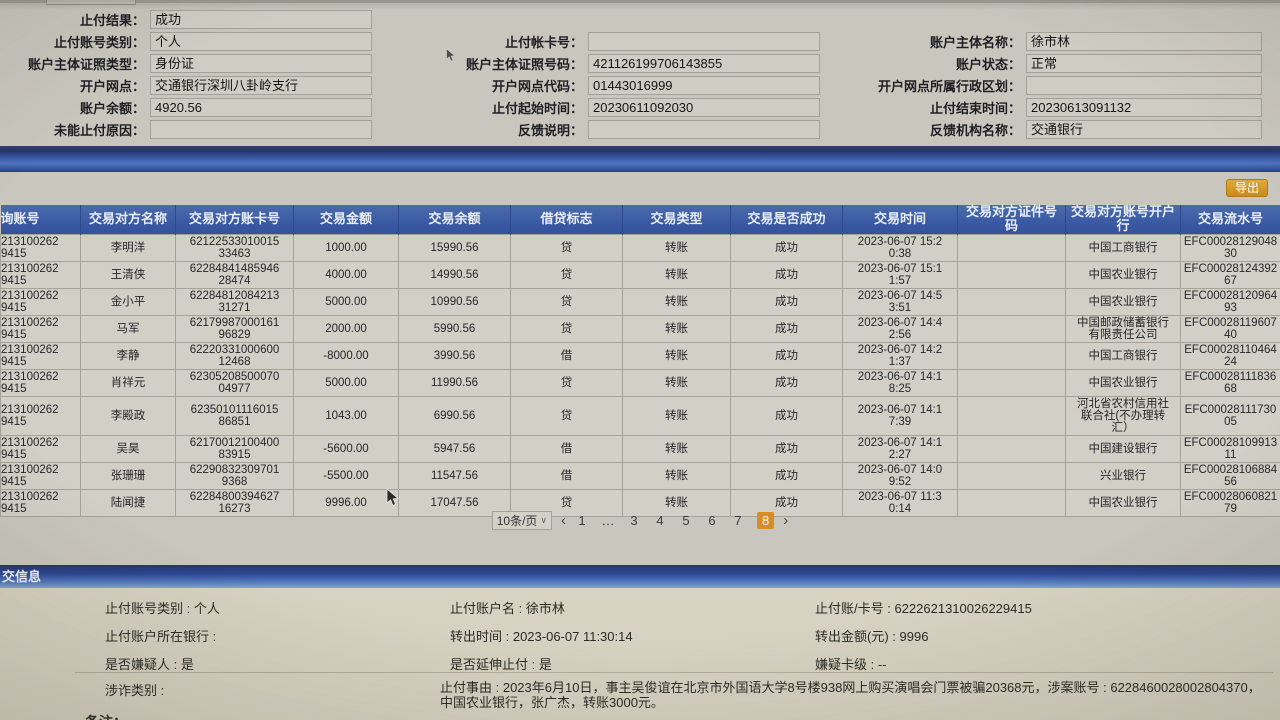 The image size is (1280, 720). Describe the element at coordinates (1123, 355) in the screenshot. I see `cell-bank: 中国工商银行` at that location.